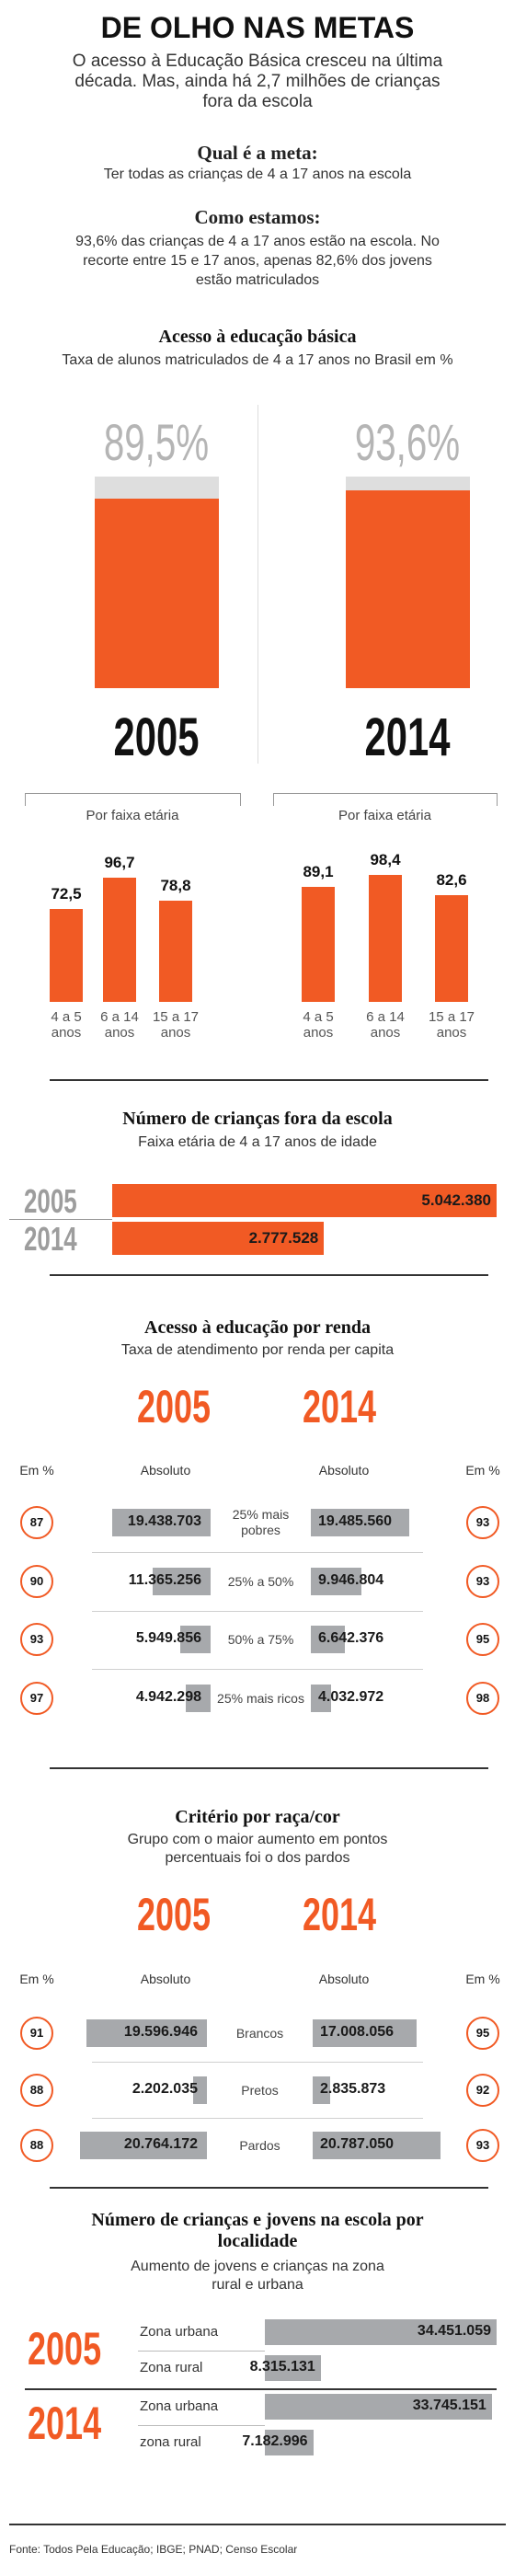 The height and width of the screenshot is (2576, 515). Describe the element at coordinates (164, 1580) in the screenshot. I see `value-label: 11.365.256` at that location.